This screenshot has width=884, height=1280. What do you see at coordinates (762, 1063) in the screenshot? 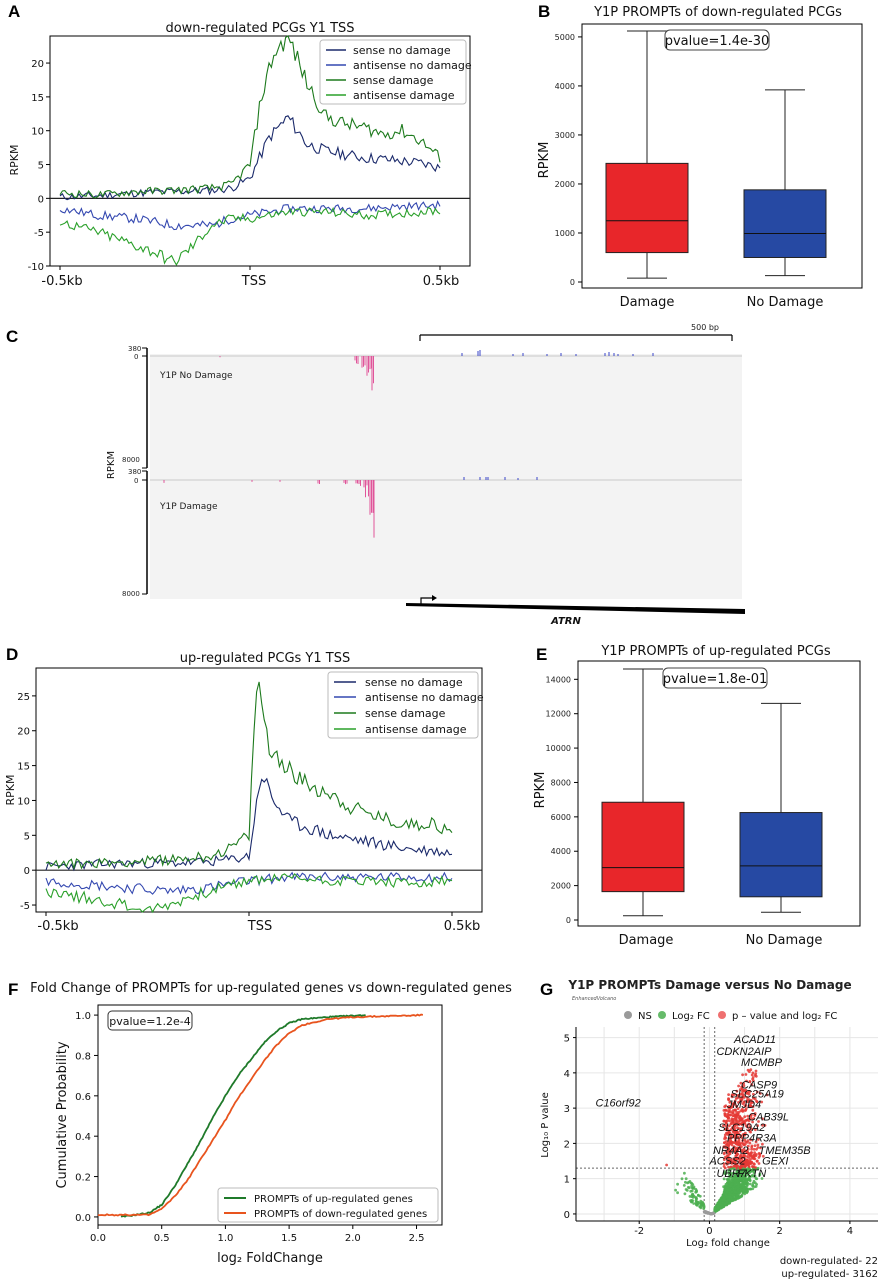
I see `gene-label: MCMBP` at bounding box center [762, 1063].